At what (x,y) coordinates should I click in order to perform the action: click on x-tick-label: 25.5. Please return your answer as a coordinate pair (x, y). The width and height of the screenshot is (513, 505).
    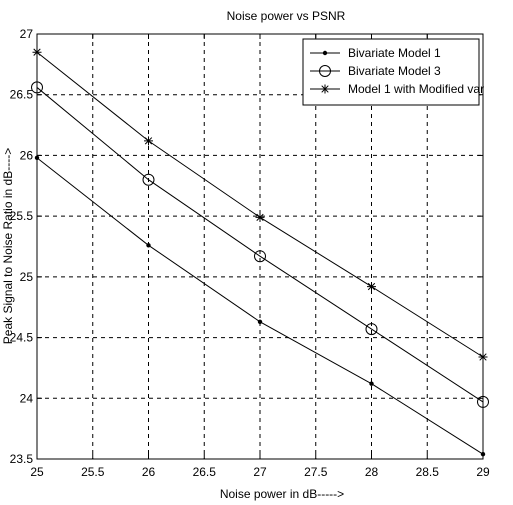
    Looking at the image, I should click on (93, 472).